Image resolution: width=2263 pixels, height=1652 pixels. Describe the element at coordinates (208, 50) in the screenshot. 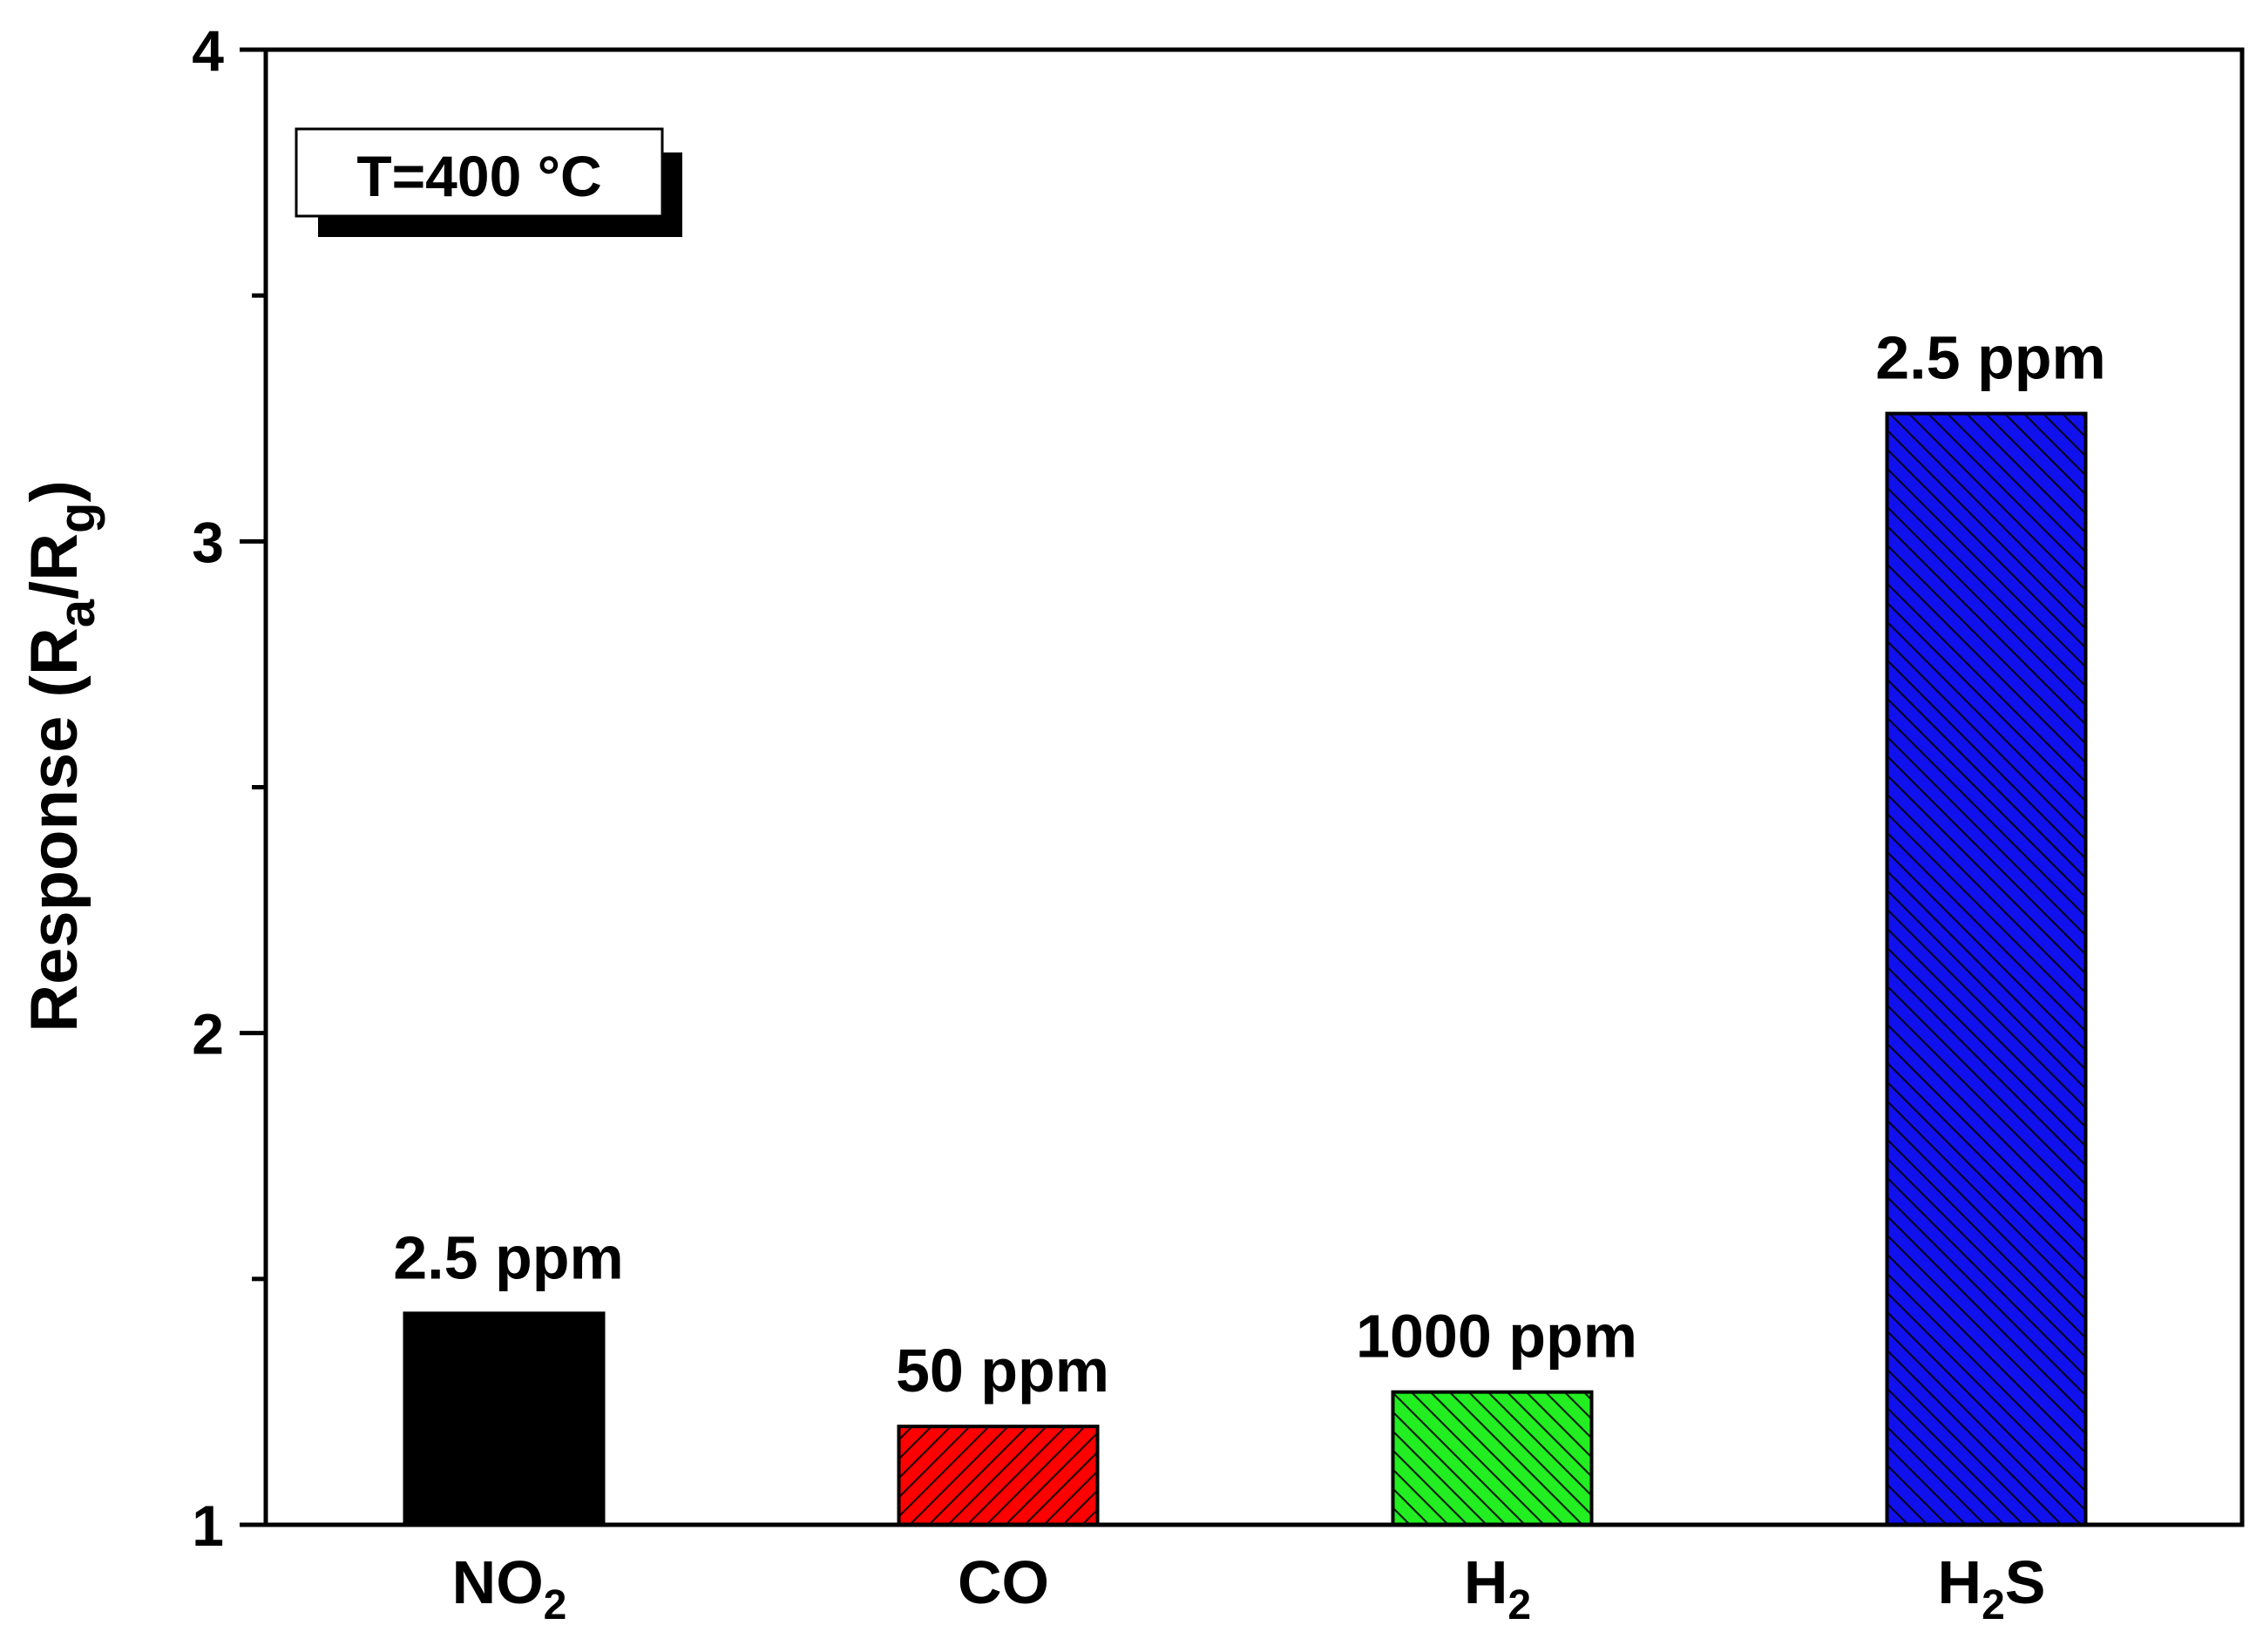

I see `y-tick-label: 4` at that location.